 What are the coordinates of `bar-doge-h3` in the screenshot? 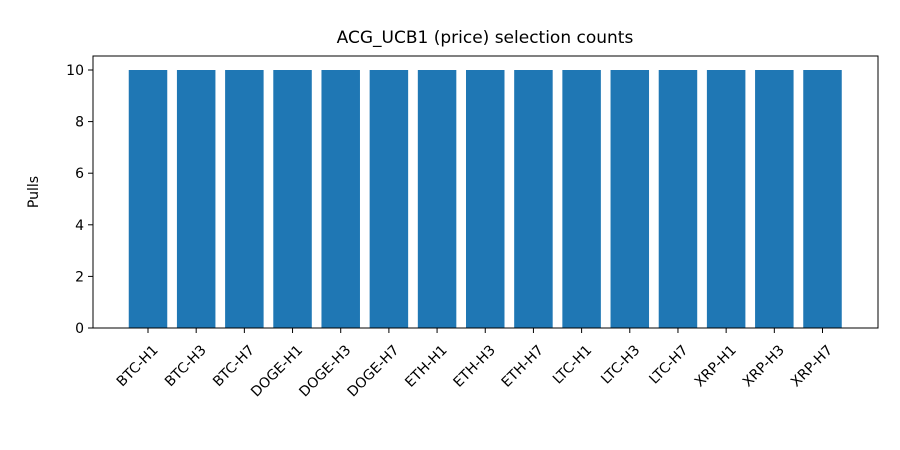 It's located at (340, 199).